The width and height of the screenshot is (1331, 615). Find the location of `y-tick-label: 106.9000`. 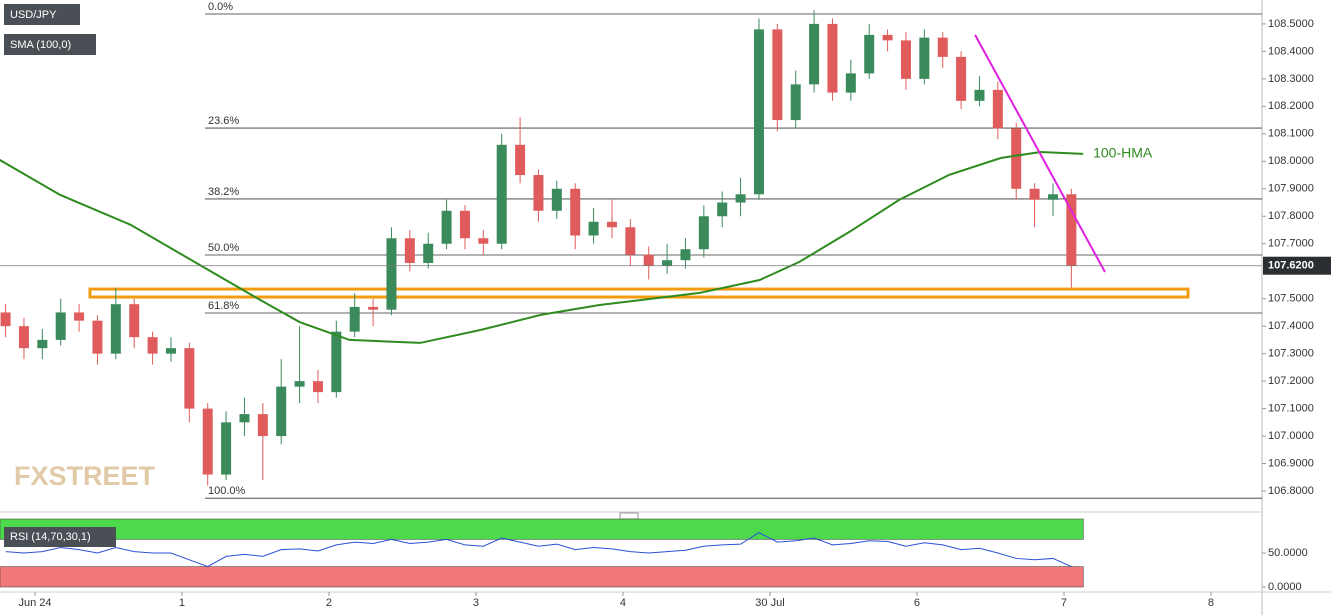

y-tick-label: 106.9000 is located at coordinates (1291, 463).